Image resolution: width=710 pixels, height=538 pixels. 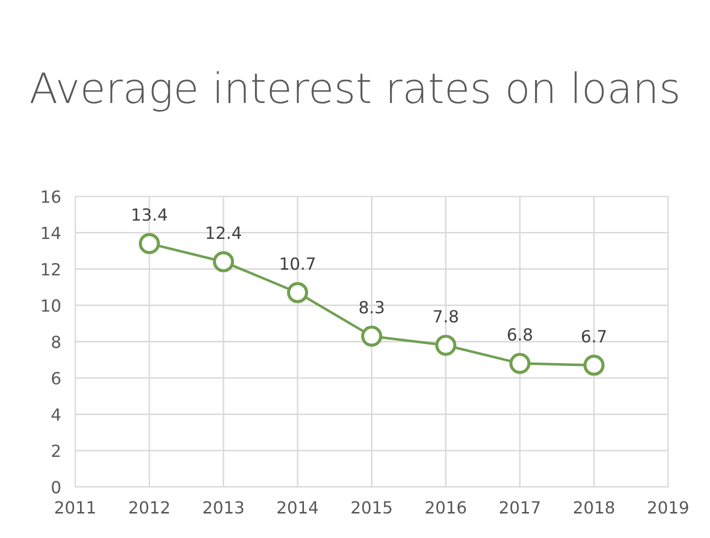 I want to click on x-tick-label: 2015, so click(x=372, y=507).